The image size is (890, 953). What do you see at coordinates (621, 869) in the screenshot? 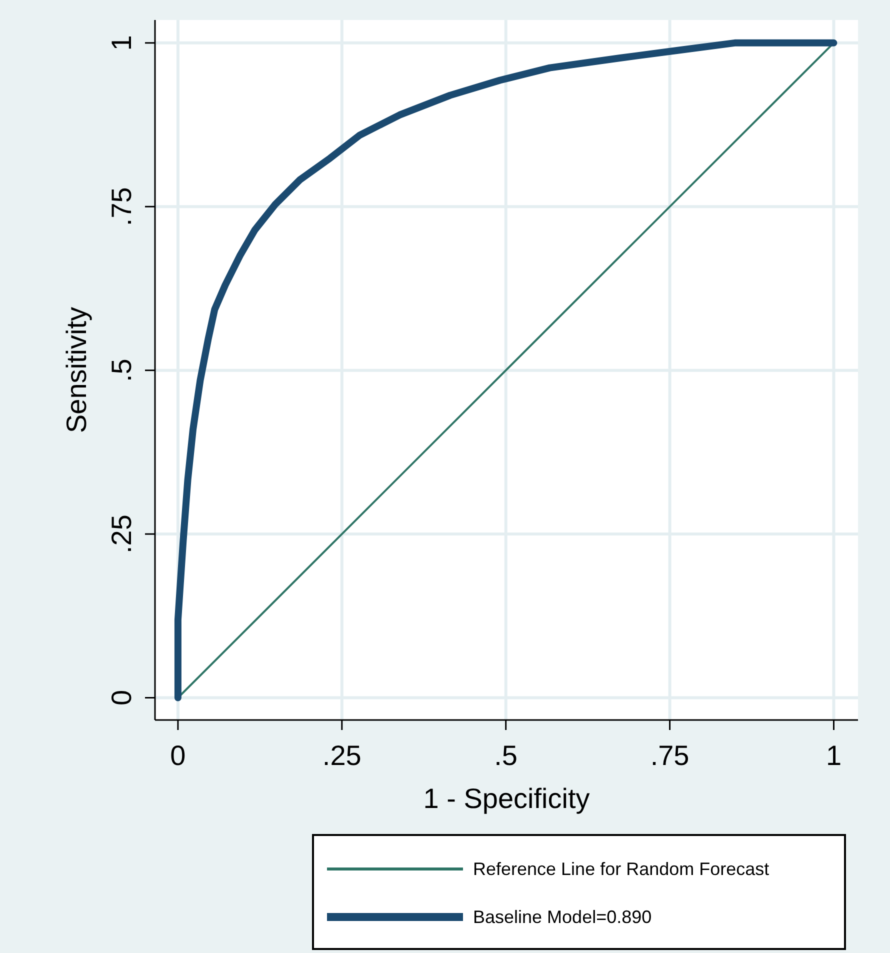
I see `legend-label: Reference Line for Random Forecast` at bounding box center [621, 869].